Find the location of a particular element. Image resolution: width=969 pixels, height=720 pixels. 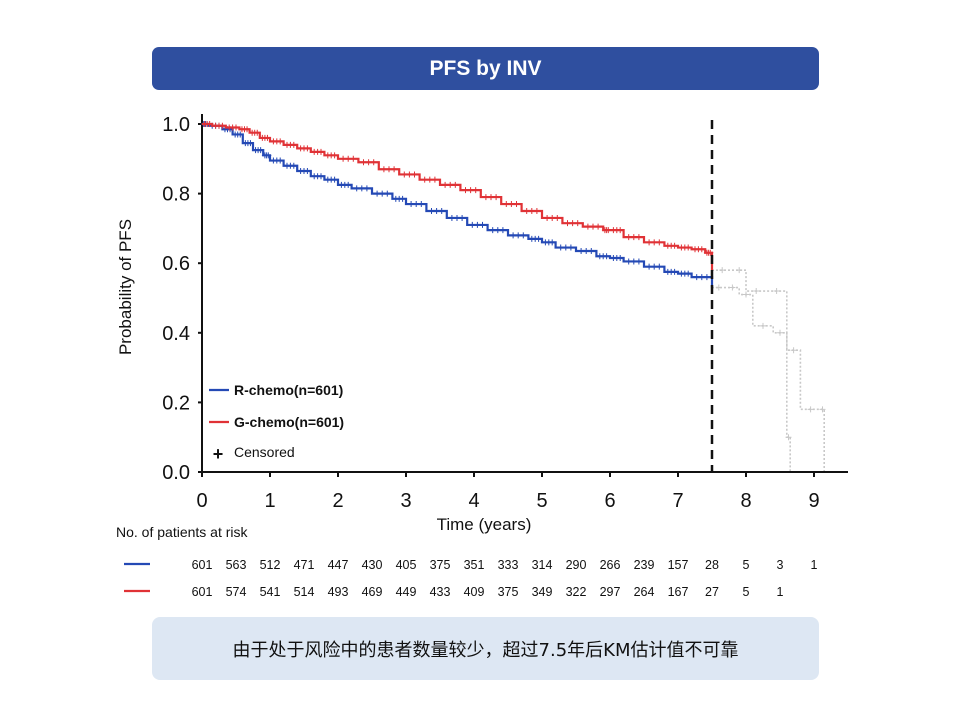

x-tick-label: 4 is located at coordinates (473, 501).